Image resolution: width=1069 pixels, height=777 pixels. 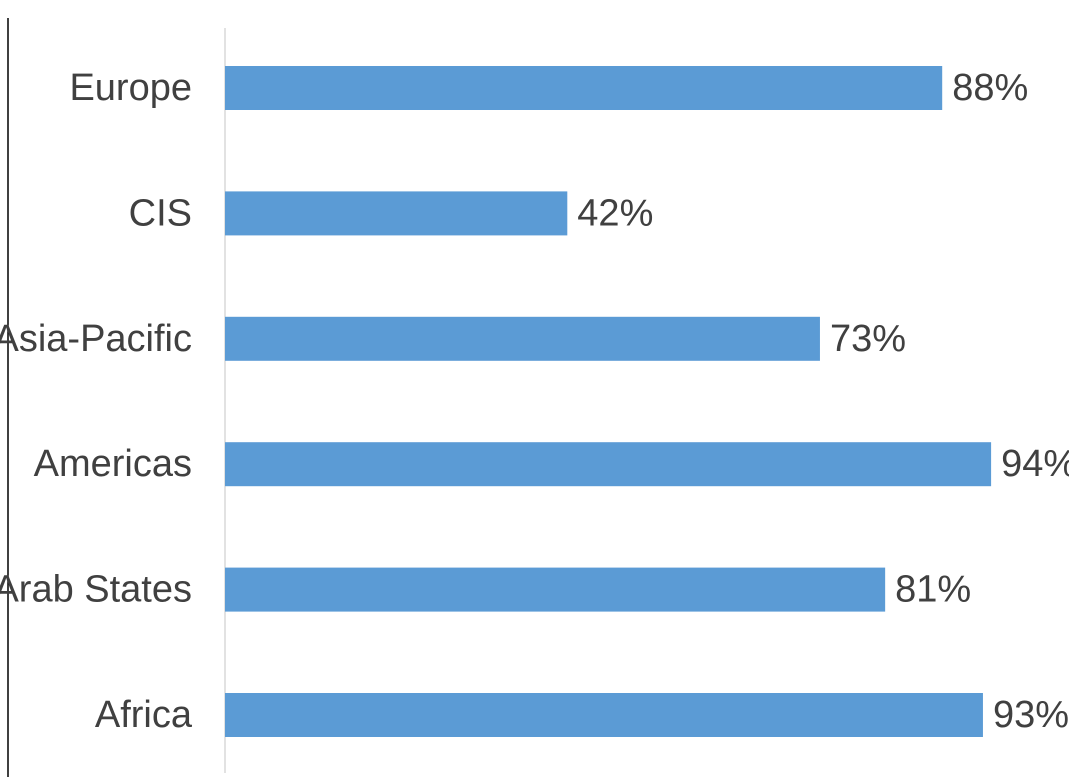 What do you see at coordinates (1035, 464) in the screenshot?
I see `data-label-americas: 94%` at bounding box center [1035, 464].